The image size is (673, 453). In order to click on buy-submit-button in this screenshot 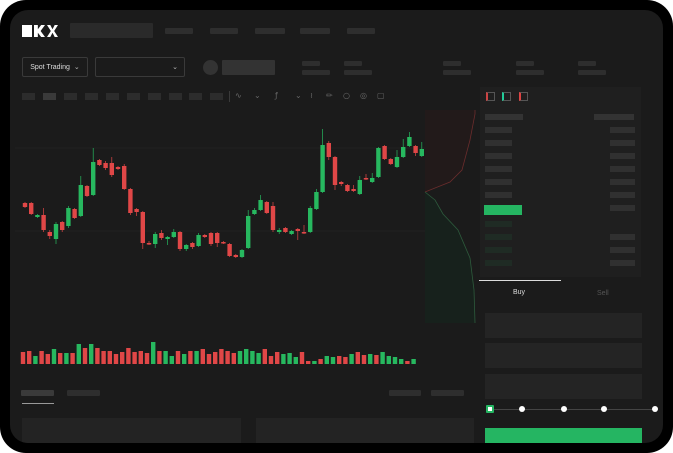, I will do `click(563, 435)`.